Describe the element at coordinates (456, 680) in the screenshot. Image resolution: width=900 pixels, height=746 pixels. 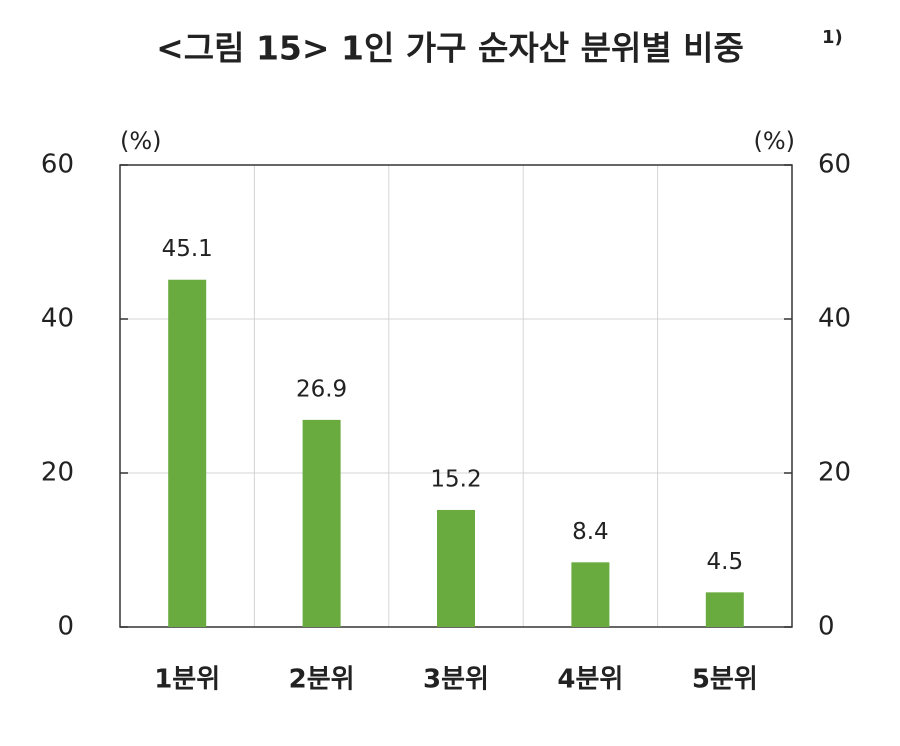
I see `x-tick-label: 3분위` at that location.